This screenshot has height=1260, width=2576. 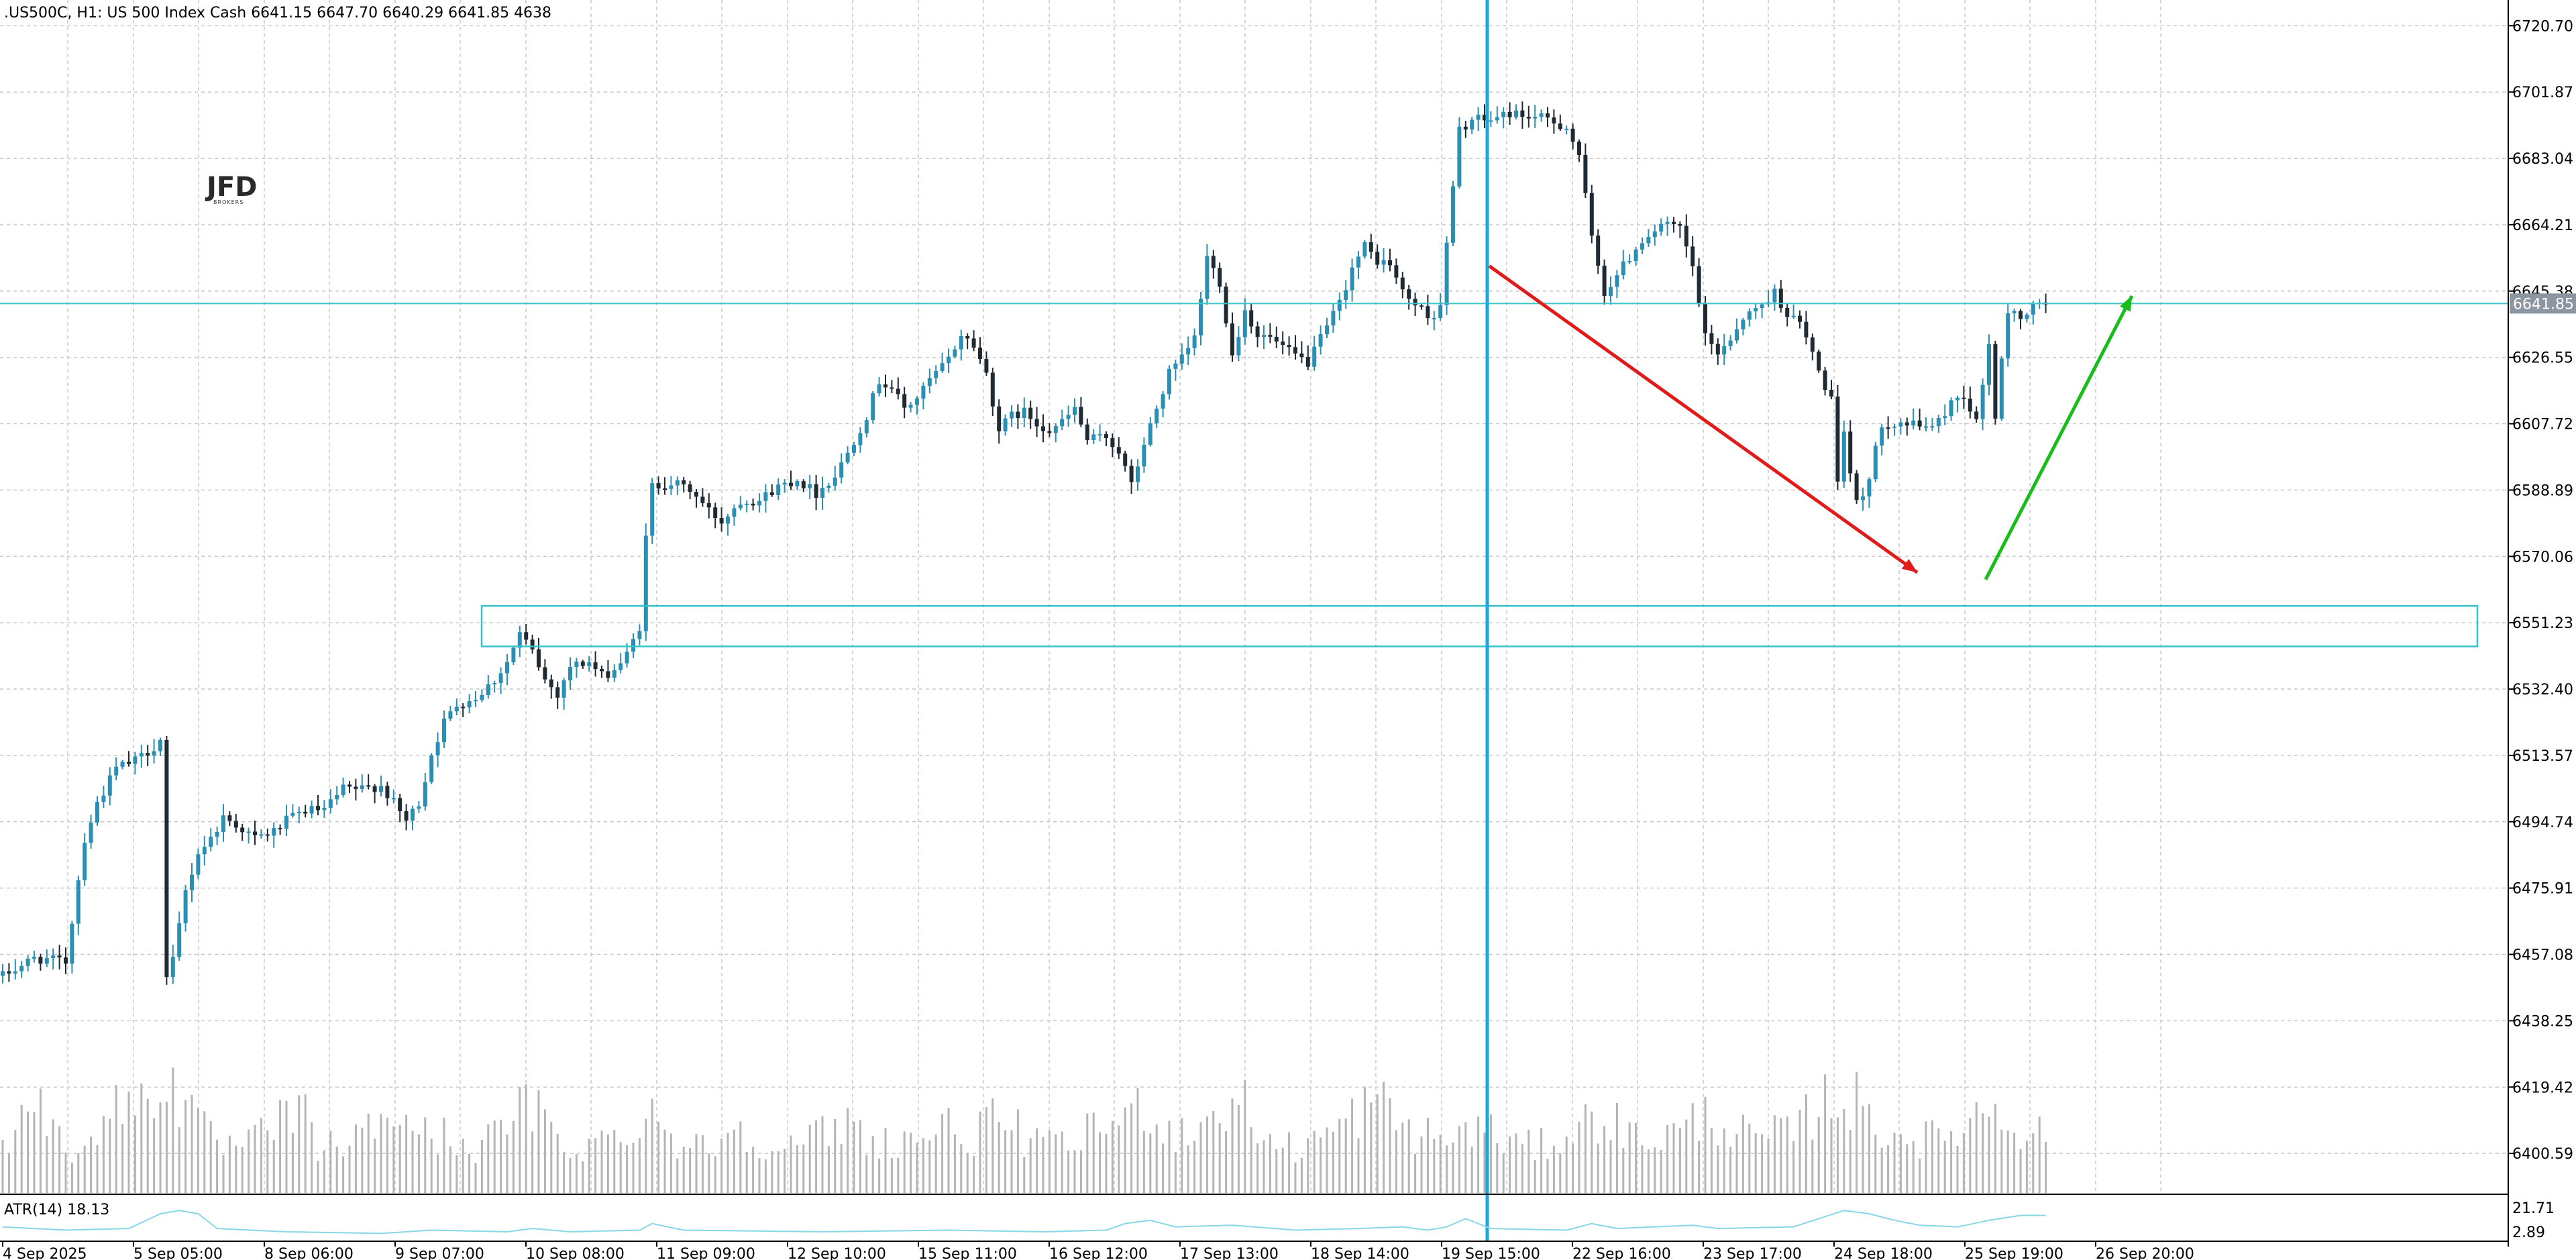 What do you see at coordinates (2125, 304) in the screenshot?
I see `up-arrow-head` at bounding box center [2125, 304].